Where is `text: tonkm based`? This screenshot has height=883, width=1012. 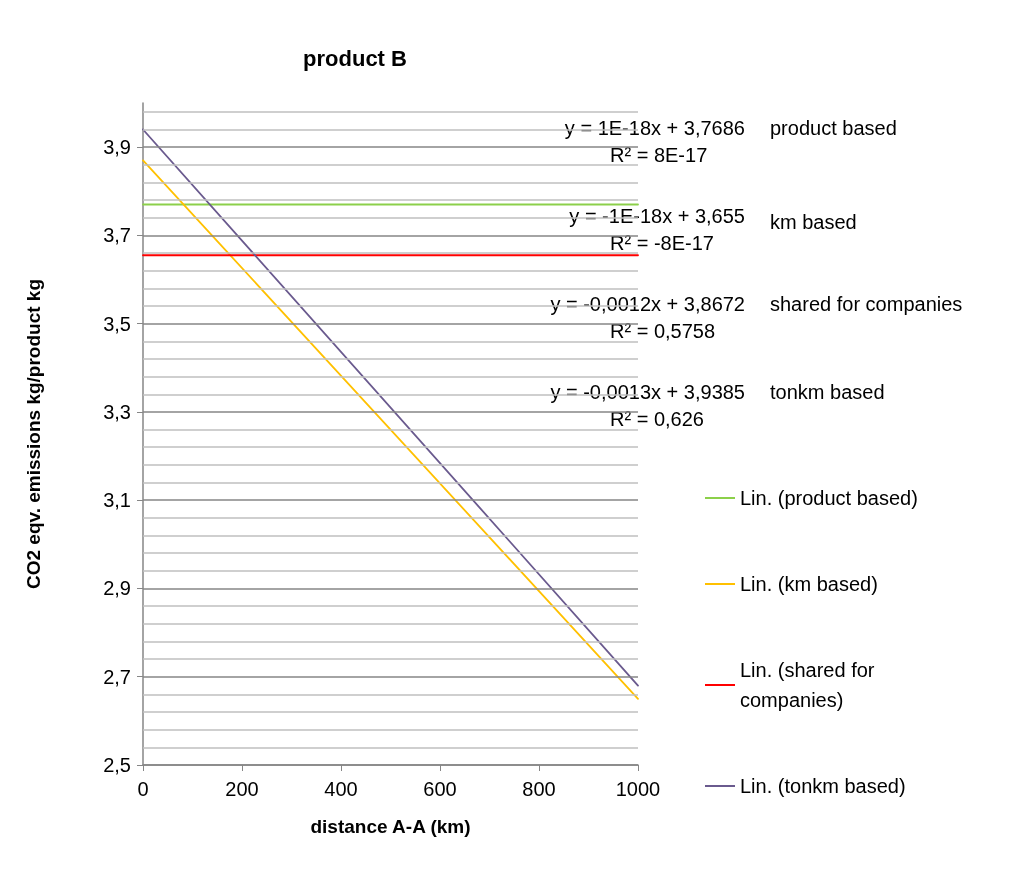
text: tonkm based is located at coordinates (827, 392).